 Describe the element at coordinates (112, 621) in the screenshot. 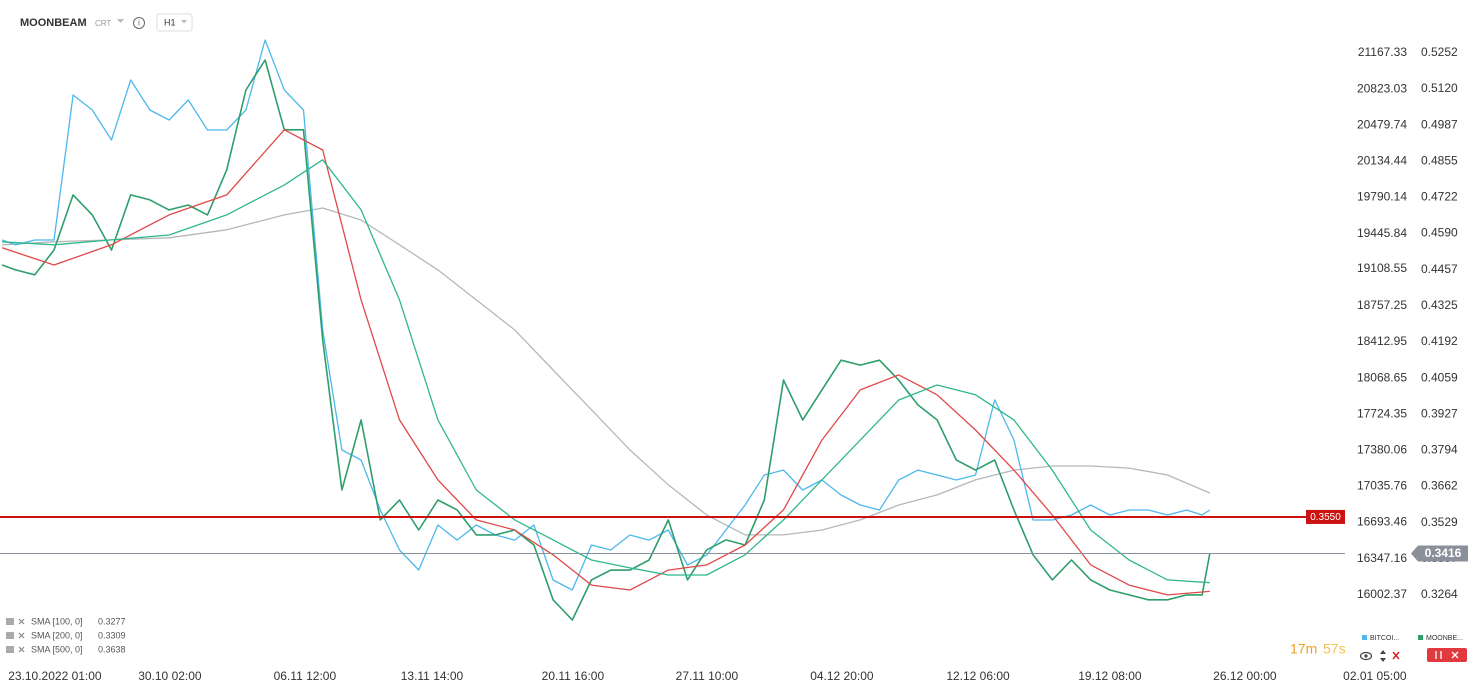

I see `legend-value: 0.3277` at that location.